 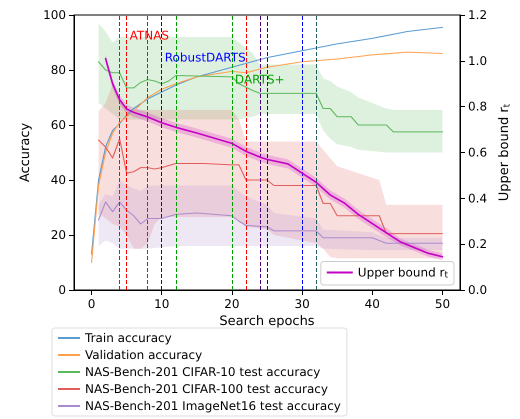 I want to click on legend-label: NAS-Bench-201 ImageNet16 test accuracy, so click(x=213, y=406).